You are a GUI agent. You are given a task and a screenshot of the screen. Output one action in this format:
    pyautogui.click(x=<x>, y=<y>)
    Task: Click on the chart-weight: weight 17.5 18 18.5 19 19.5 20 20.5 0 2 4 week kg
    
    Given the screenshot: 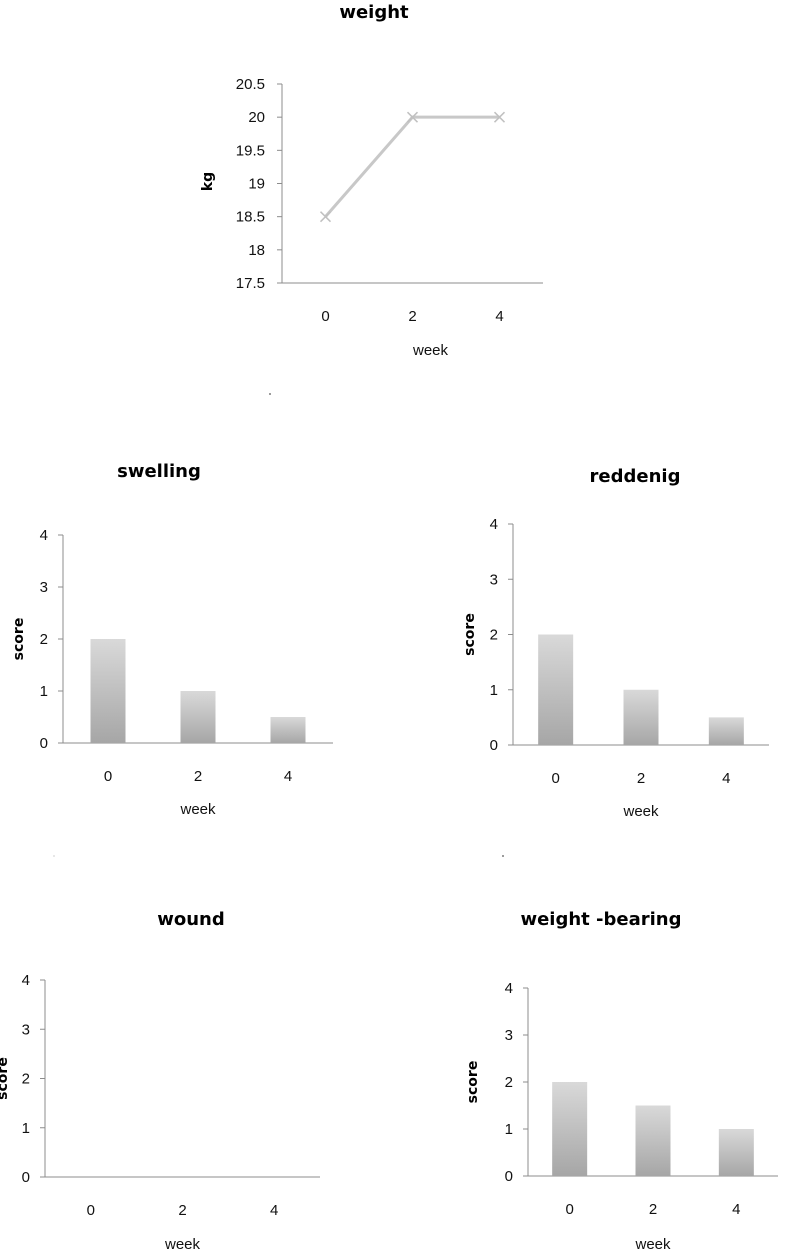 What is the action you would take?
    pyautogui.click(x=371, y=180)
    